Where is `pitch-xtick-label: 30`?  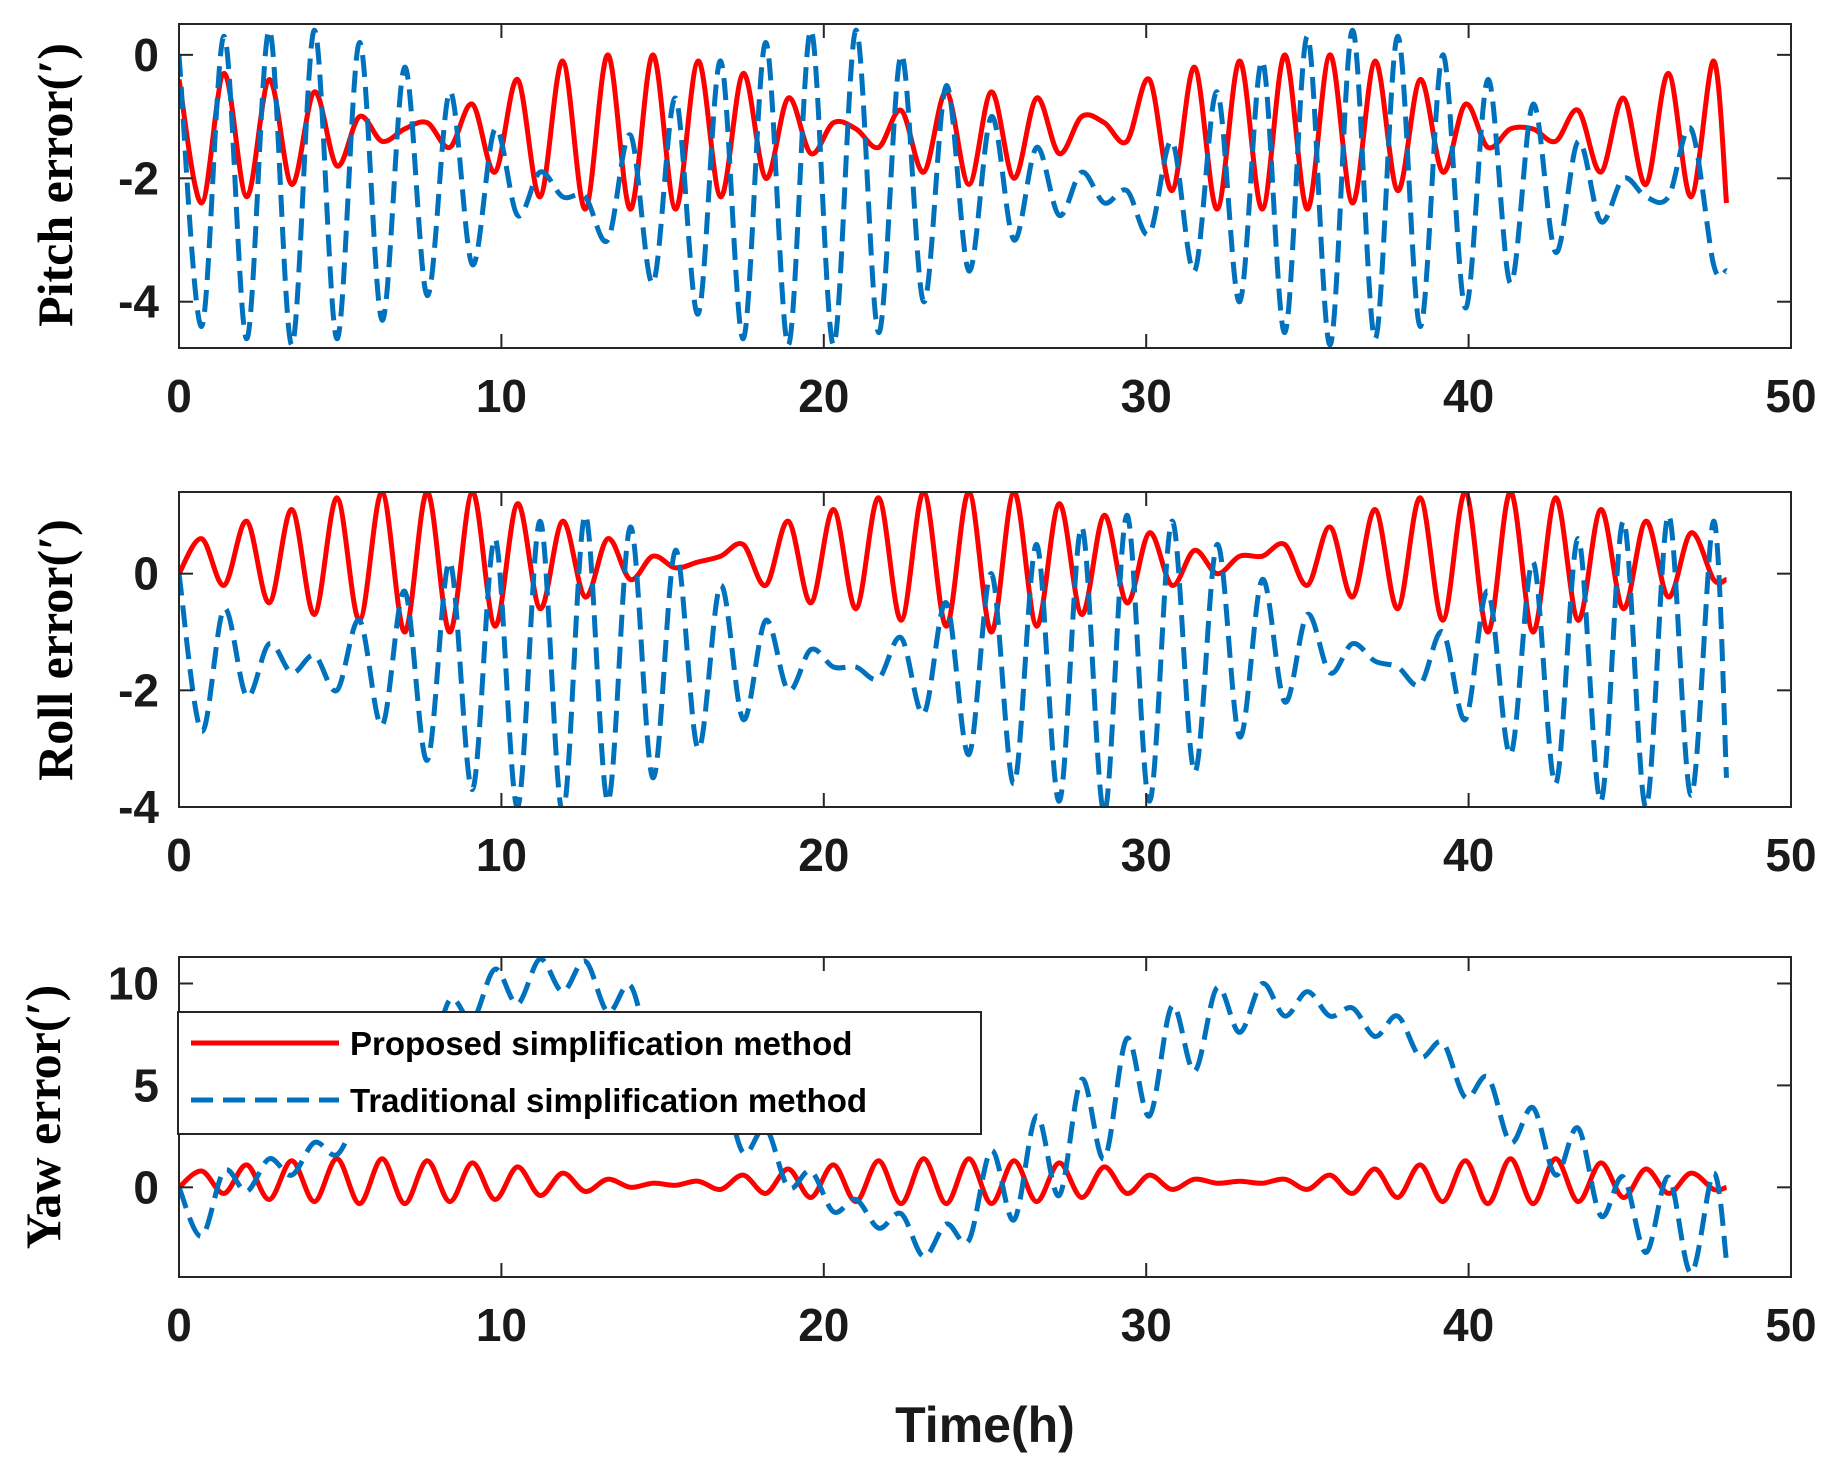 pitch-xtick-label: 30 is located at coordinates (1146, 396).